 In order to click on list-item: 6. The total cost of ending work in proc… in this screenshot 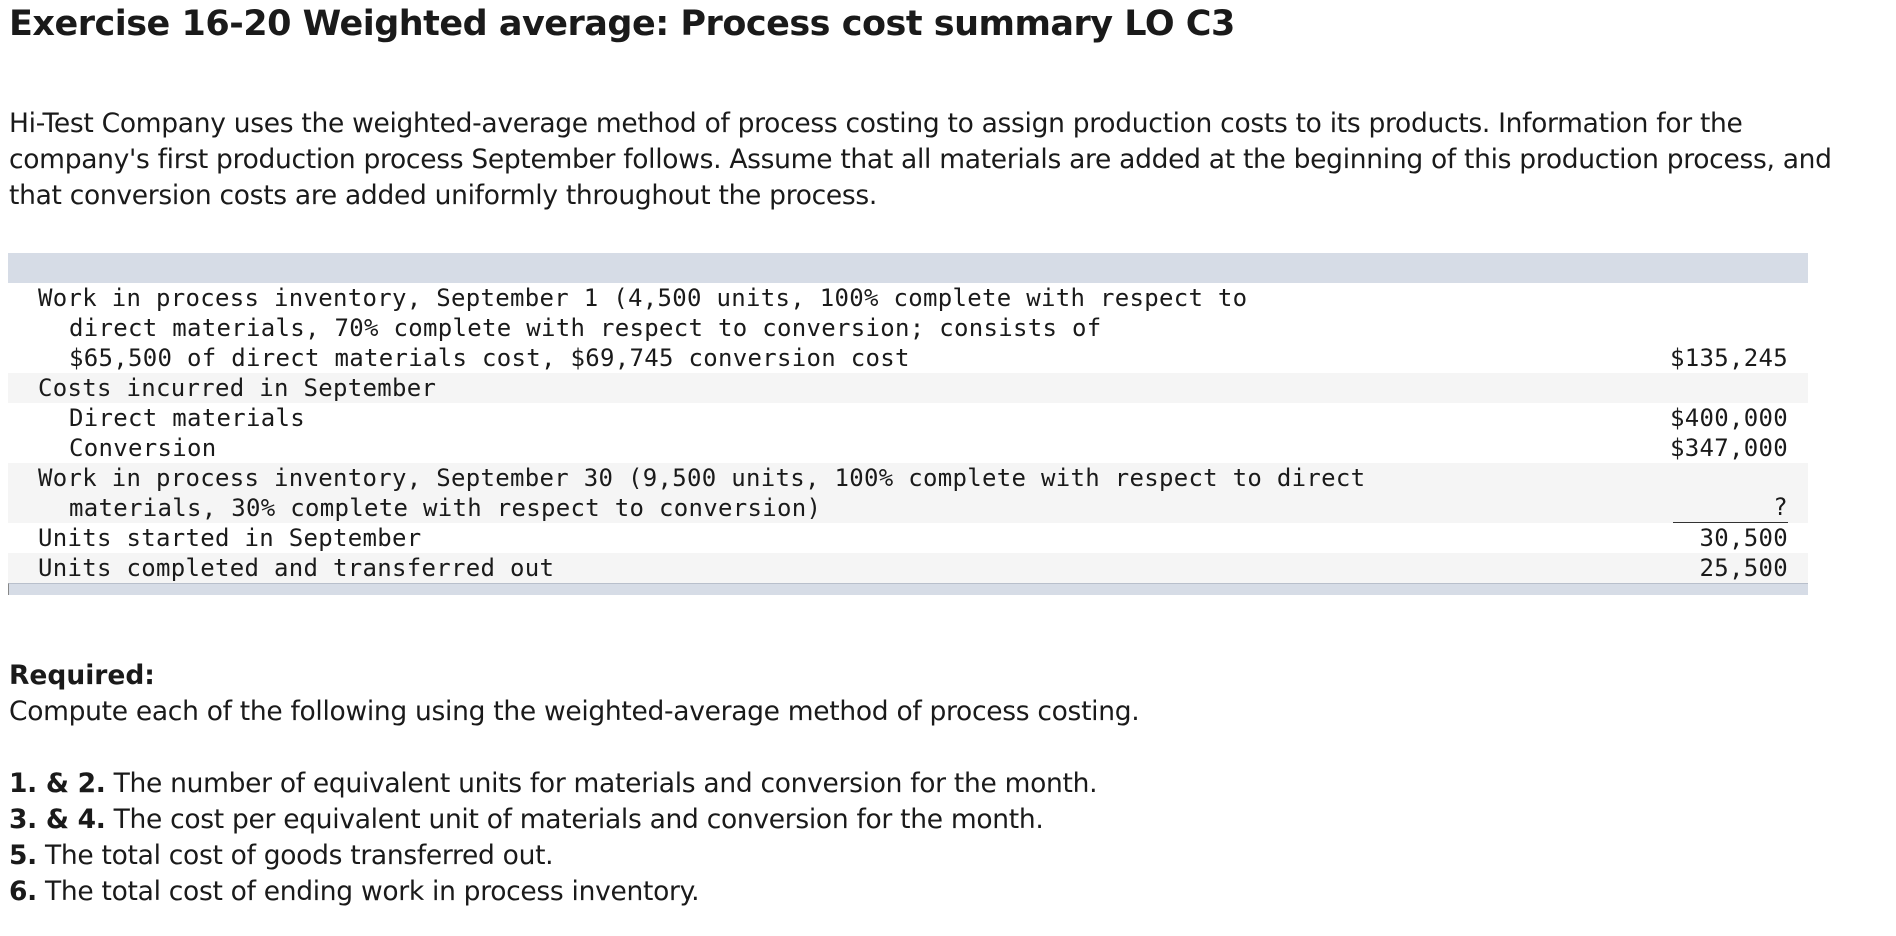, I will do `click(354, 891)`.